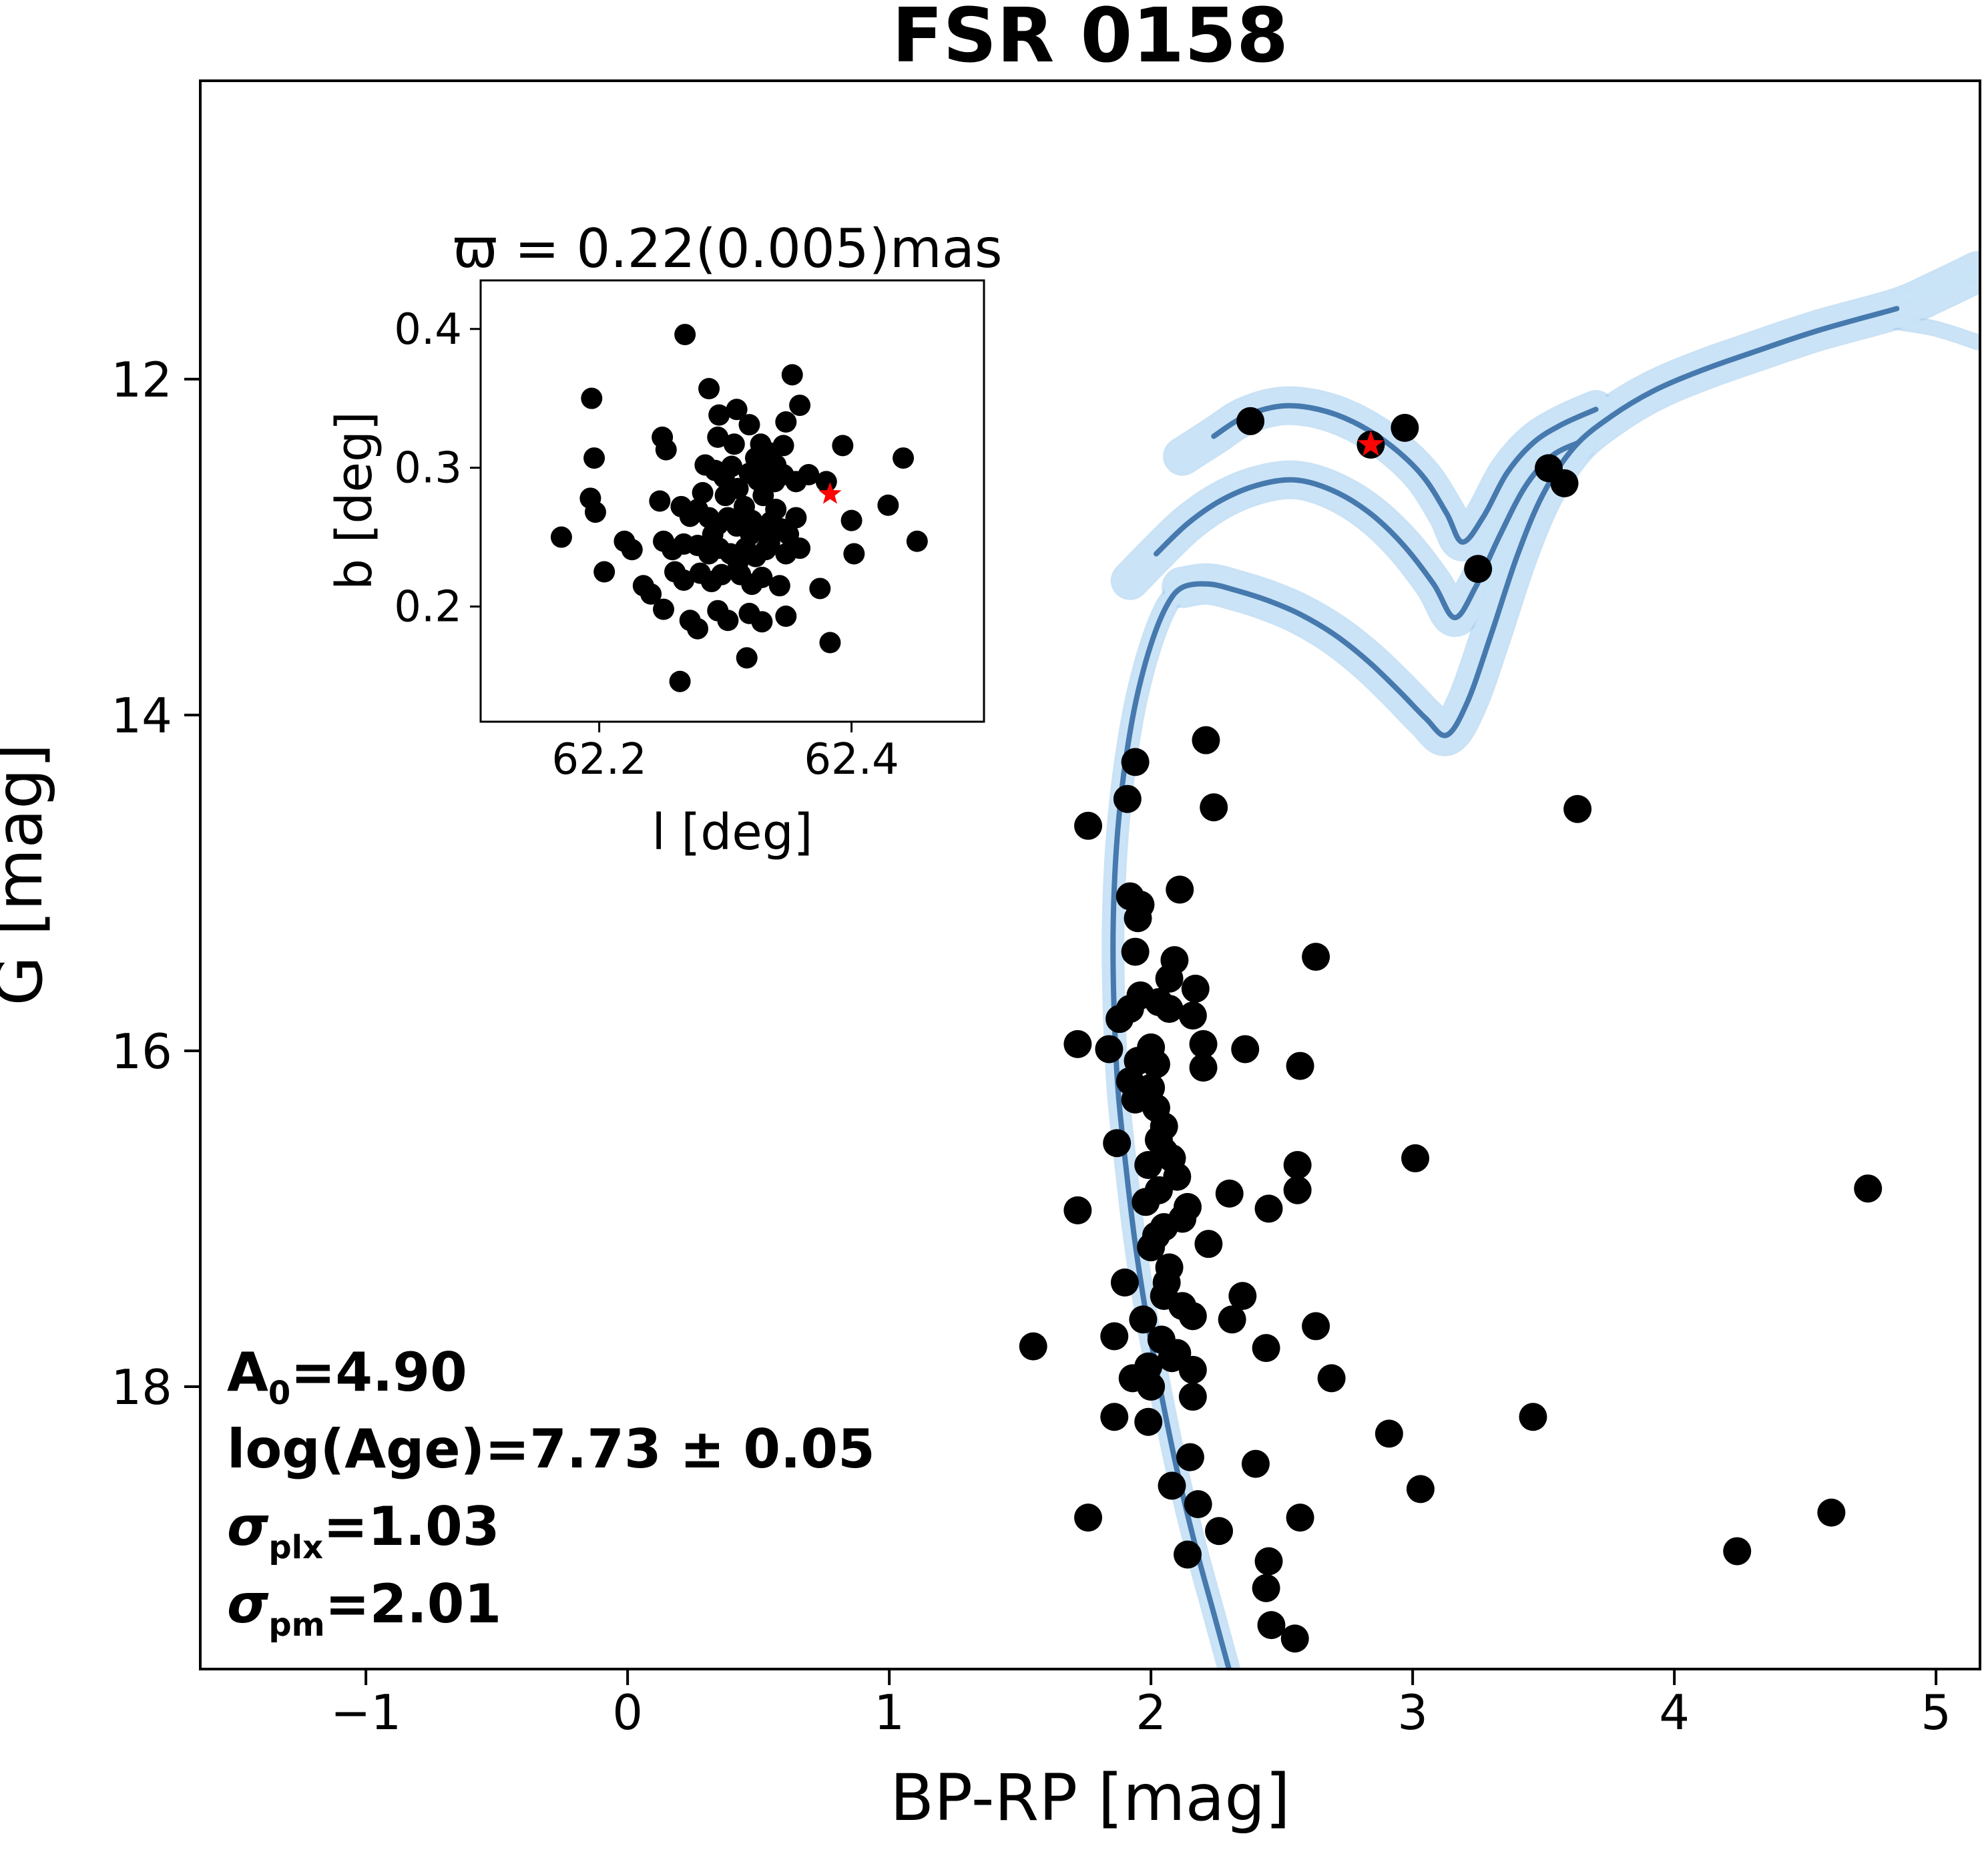 The image size is (1988, 1852). Describe the element at coordinates (248, 1372) in the screenshot. I see `fit-parameter-segment: A` at that location.